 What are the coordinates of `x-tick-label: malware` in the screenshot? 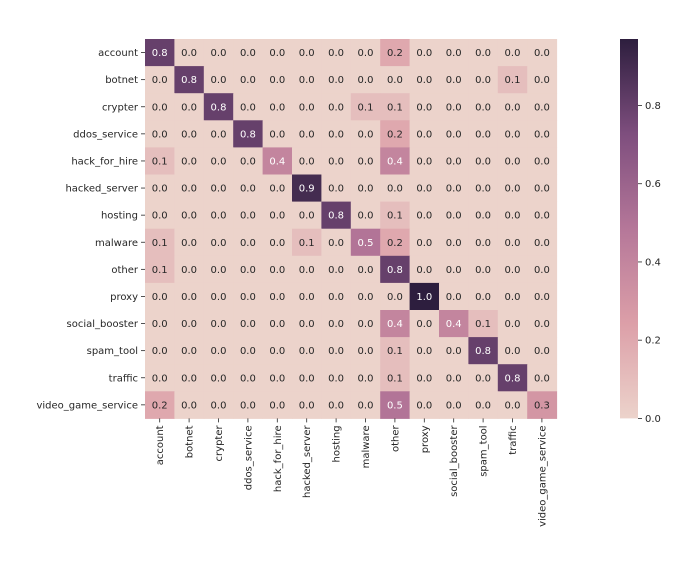 It's located at (366, 446).